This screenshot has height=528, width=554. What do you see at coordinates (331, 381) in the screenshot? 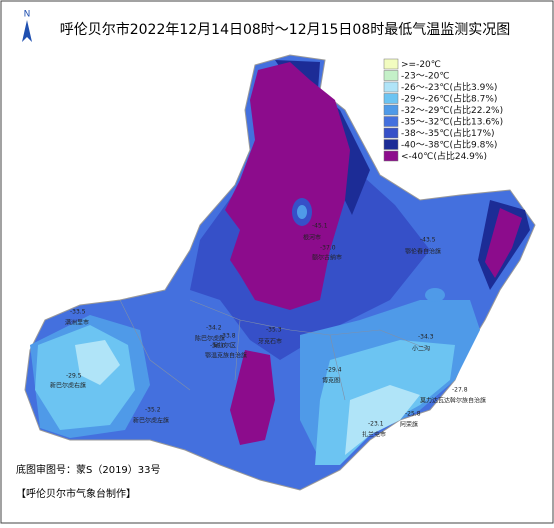
I see `station-name: 博克图` at bounding box center [331, 381].